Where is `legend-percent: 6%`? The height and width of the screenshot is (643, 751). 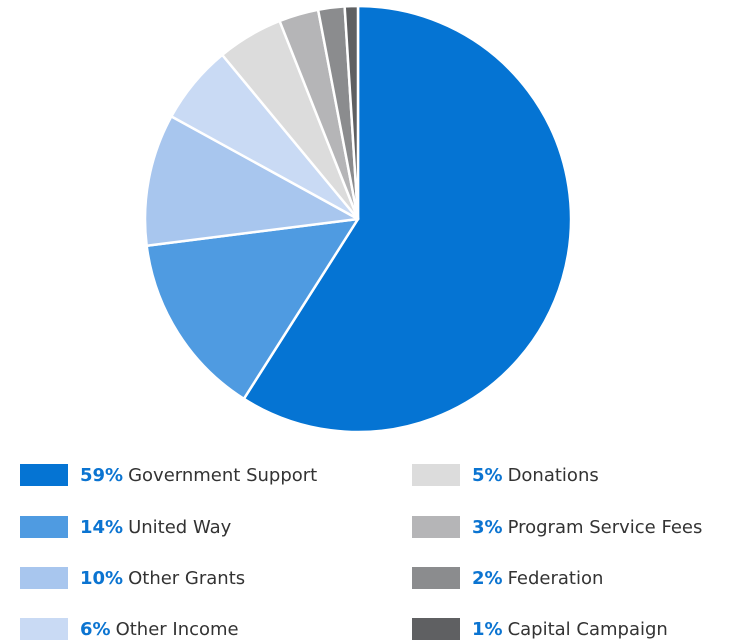 legend-percent: 6% is located at coordinates (95, 629).